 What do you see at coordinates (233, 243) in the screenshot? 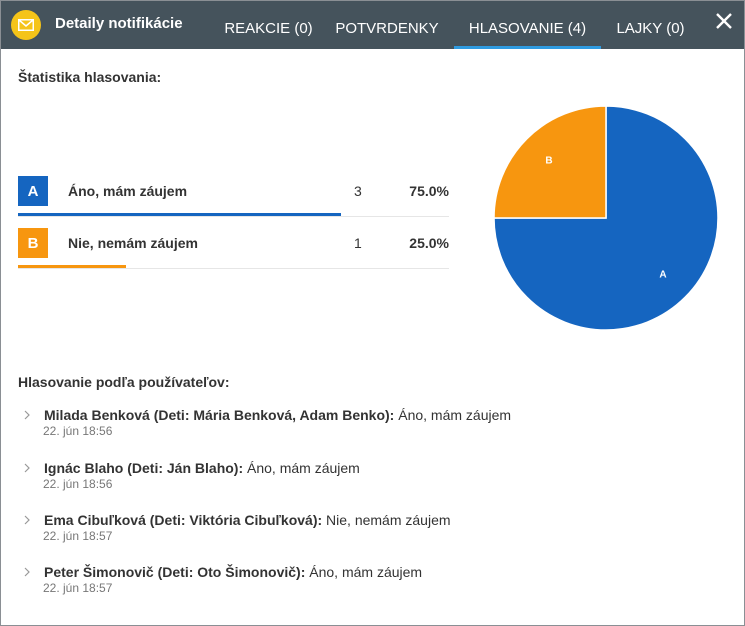
I see `option-row-b: B Nie, nemám záujem 1 25.0%` at bounding box center [233, 243].